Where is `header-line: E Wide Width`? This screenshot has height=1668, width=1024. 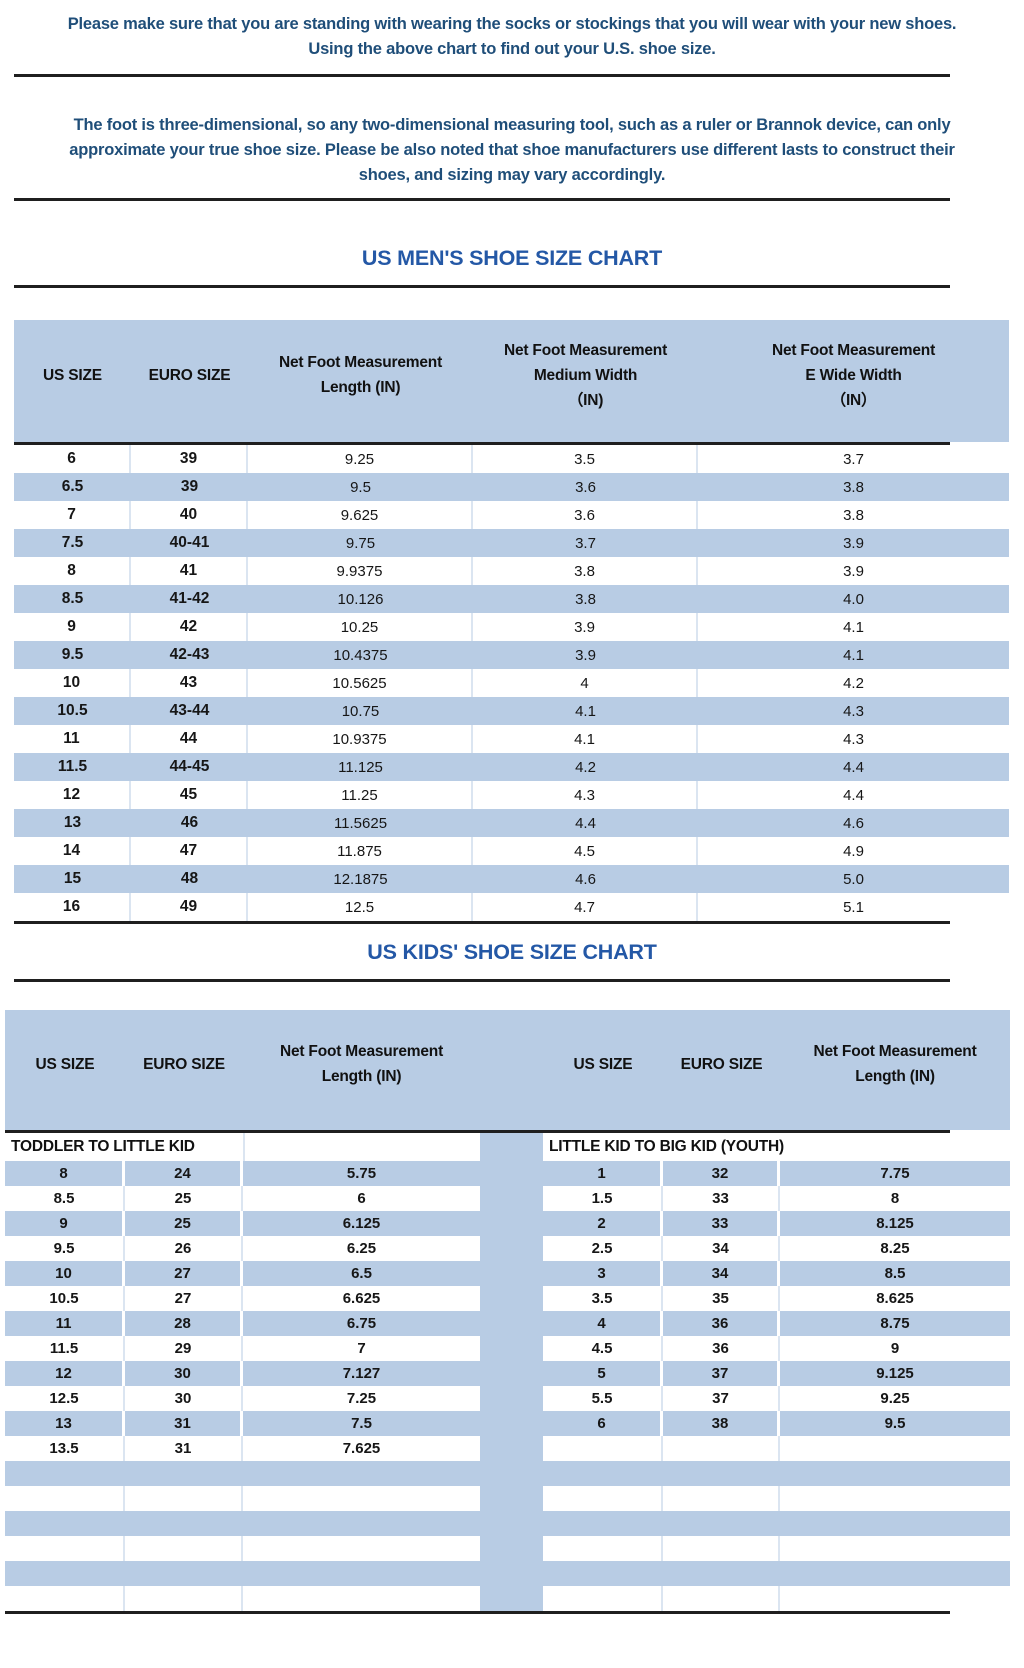 header-line: E Wide Width is located at coordinates (853, 375).